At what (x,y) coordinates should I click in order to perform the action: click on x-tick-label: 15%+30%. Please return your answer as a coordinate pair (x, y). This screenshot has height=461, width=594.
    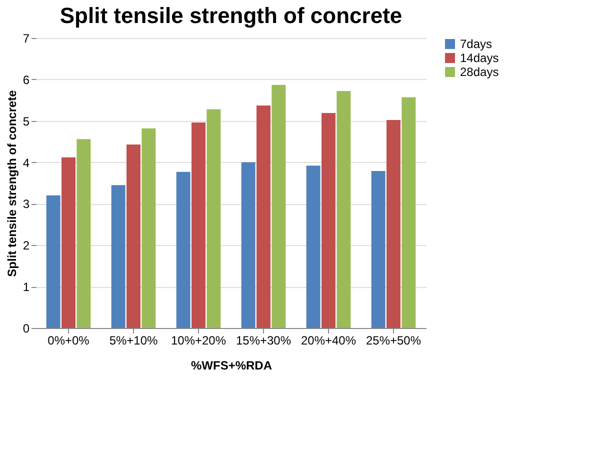
    Looking at the image, I should click on (264, 341).